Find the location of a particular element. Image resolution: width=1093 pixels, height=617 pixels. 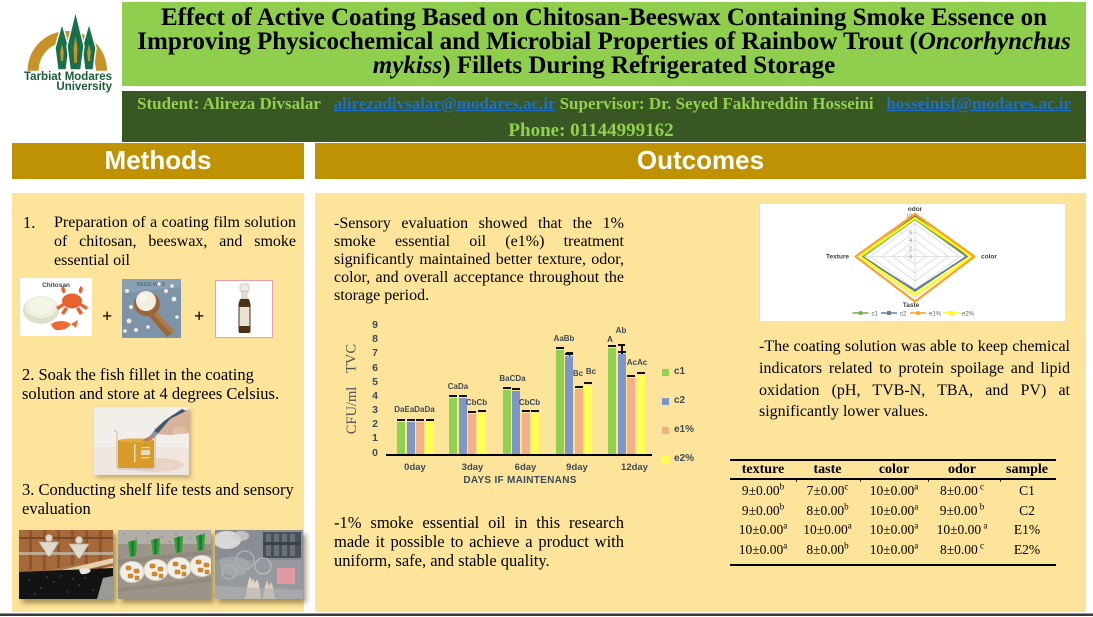

svg-text: Texture is located at coordinates (837, 257).